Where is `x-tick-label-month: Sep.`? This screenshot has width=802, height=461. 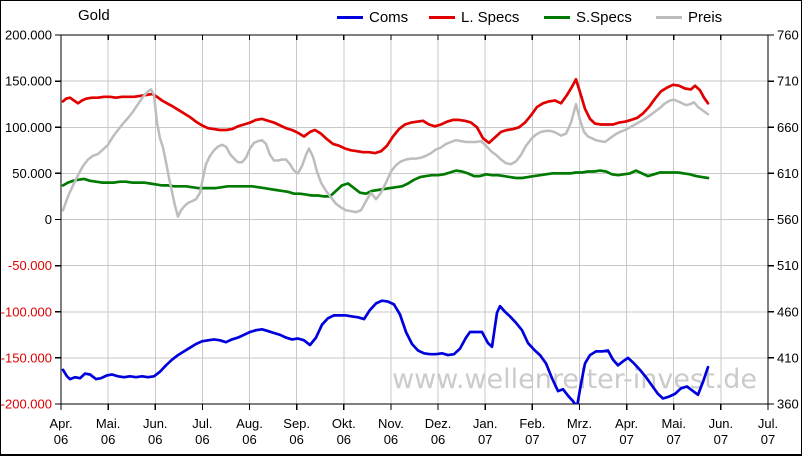
x-tick-label-month: Sep. is located at coordinates (296, 423).